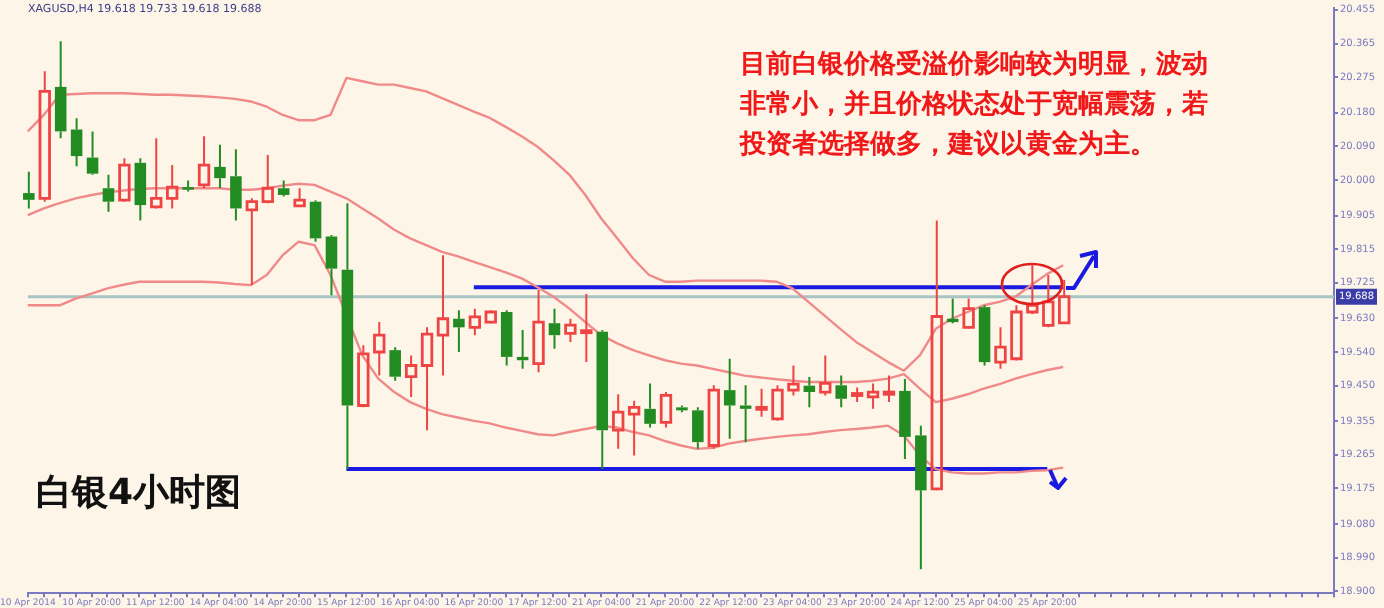 The width and height of the screenshot is (1384, 608). Describe the element at coordinates (139, 493) in the screenshot. I see `text: 白银4小时图` at that location.